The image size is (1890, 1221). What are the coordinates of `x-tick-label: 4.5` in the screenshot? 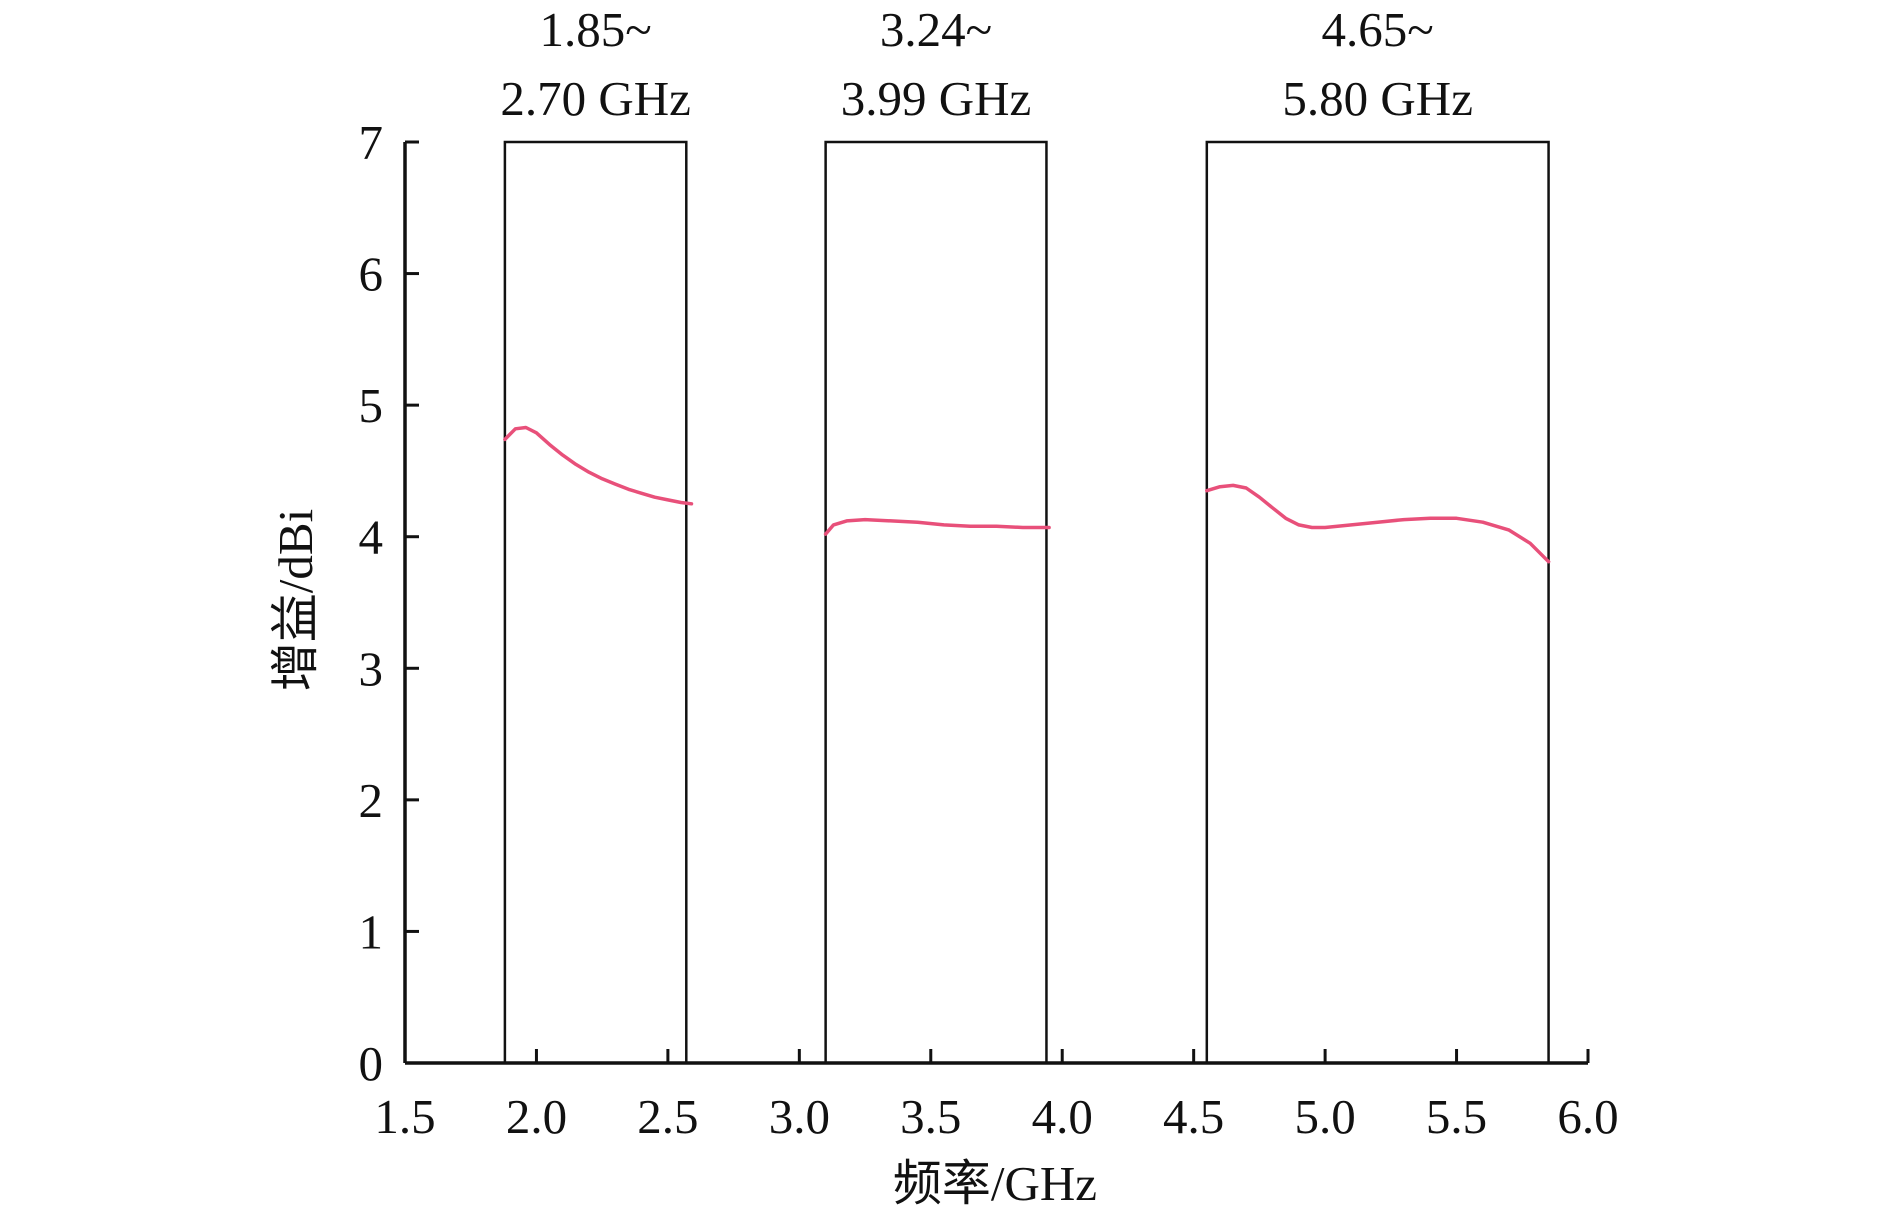 It's located at (1193, 1116).